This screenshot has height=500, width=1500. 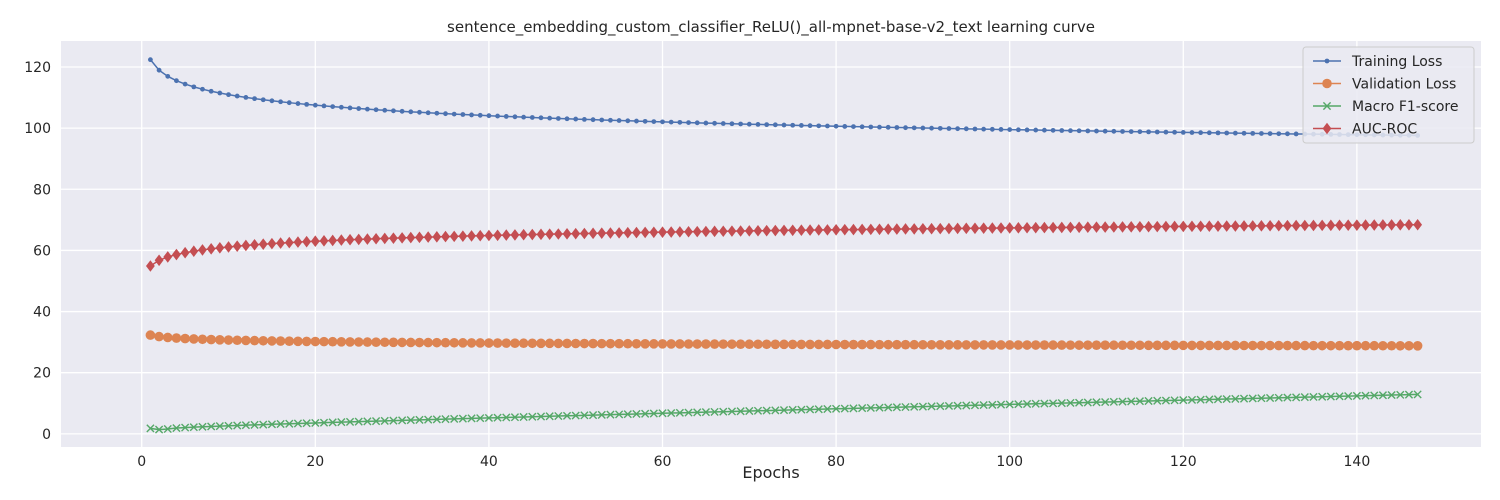 What do you see at coordinates (141, 462) in the screenshot?
I see `x-tick-label: 0` at bounding box center [141, 462].